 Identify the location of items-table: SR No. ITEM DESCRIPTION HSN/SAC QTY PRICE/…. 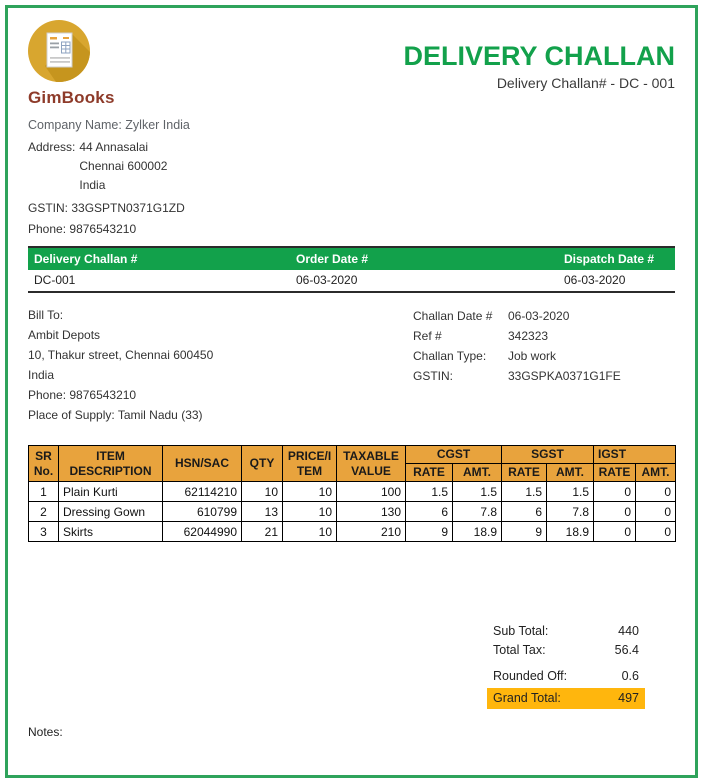
(352, 493).